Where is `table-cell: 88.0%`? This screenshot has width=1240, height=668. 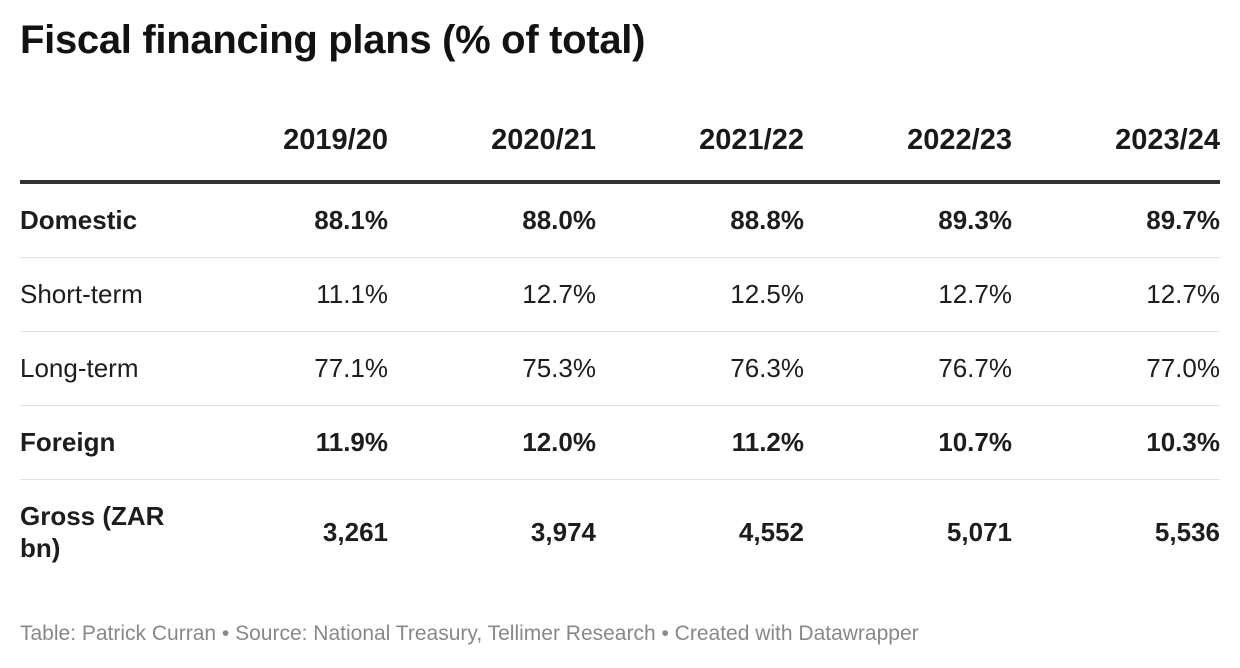
table-cell: 88.0% is located at coordinates (492, 220).